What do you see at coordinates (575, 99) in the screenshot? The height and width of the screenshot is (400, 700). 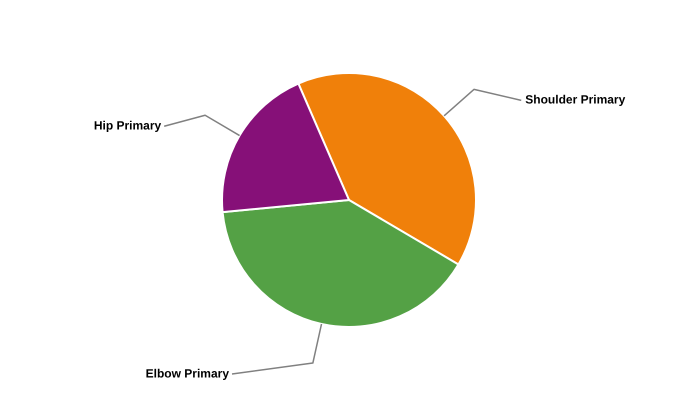 I see `slice-label: Shoulder Primary` at bounding box center [575, 99].